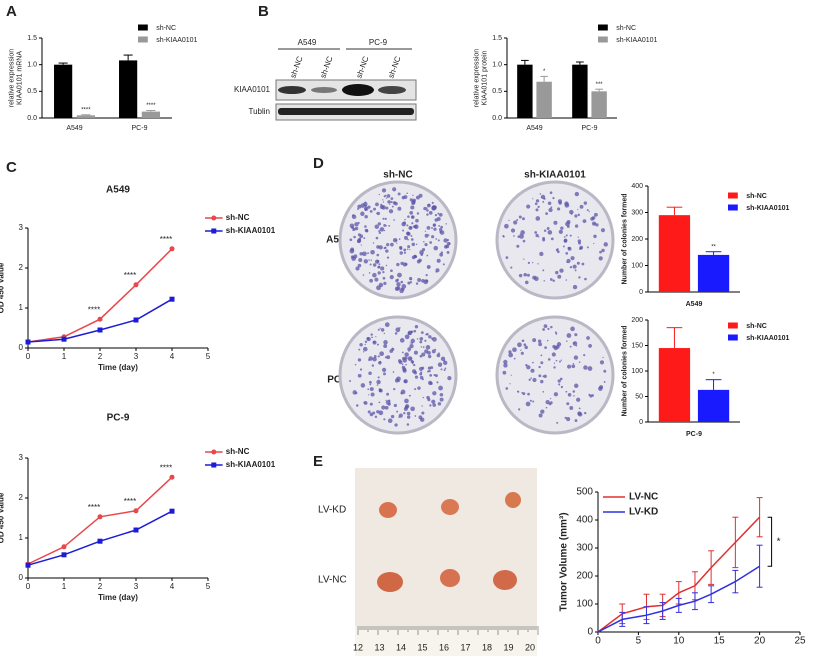 The width and height of the screenshot is (815, 658). Describe the element at coordinates (598, 641) in the screenshot. I see `x-tick-label: 0` at that location.